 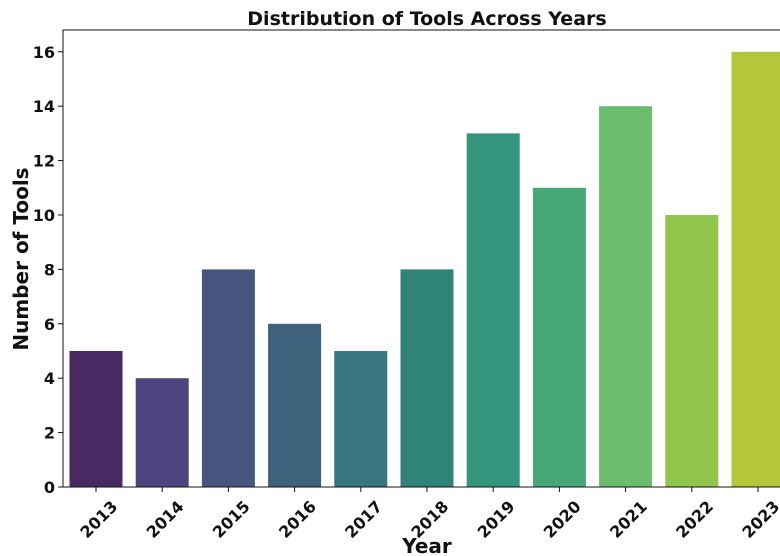 I want to click on bar-2023, so click(x=755, y=269).